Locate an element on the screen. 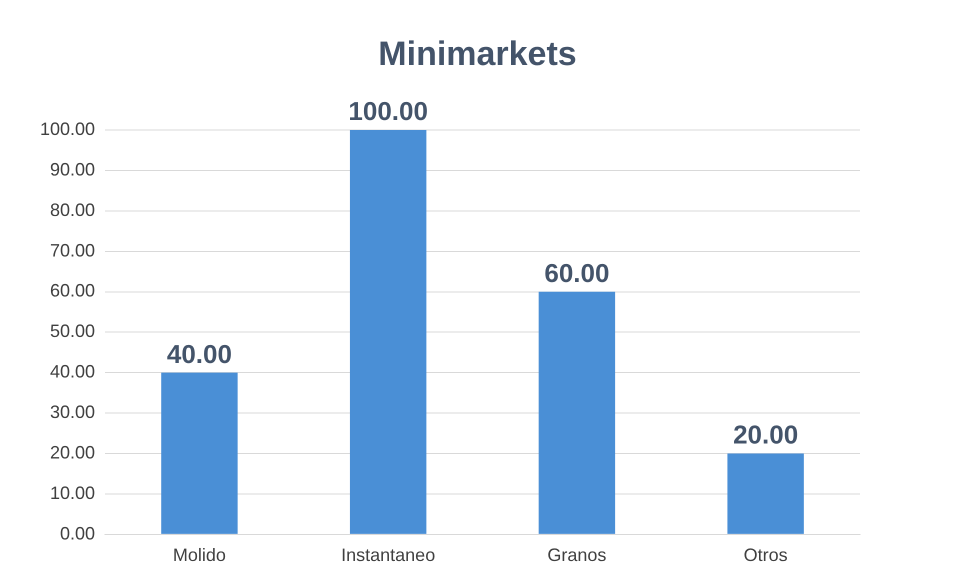  y-tick-label: 30.00 is located at coordinates (73, 412).